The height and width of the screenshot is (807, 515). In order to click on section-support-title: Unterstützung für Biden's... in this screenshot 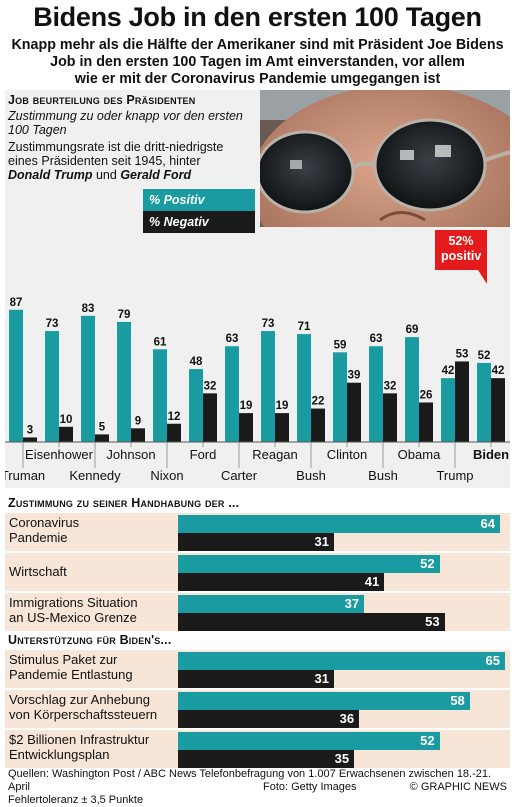, I will do `click(90, 640)`.